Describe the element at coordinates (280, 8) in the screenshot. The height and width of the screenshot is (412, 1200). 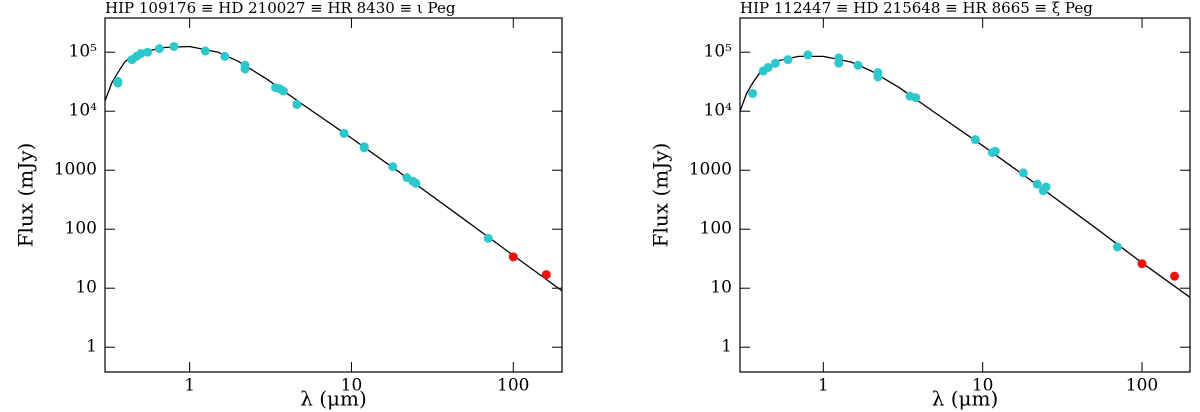
I see `chart-title: HIP 109176 ≡ HD 210027 ≡ HR 8430 ≡ ι Peg` at that location.